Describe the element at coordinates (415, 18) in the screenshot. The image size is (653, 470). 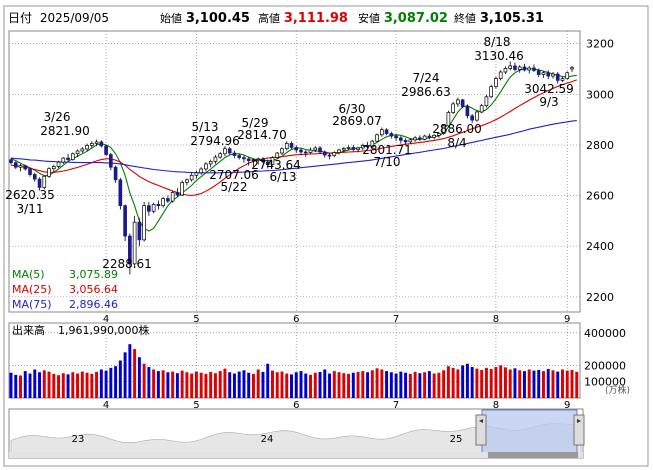
I see `low-value: 3,087.02` at that location.